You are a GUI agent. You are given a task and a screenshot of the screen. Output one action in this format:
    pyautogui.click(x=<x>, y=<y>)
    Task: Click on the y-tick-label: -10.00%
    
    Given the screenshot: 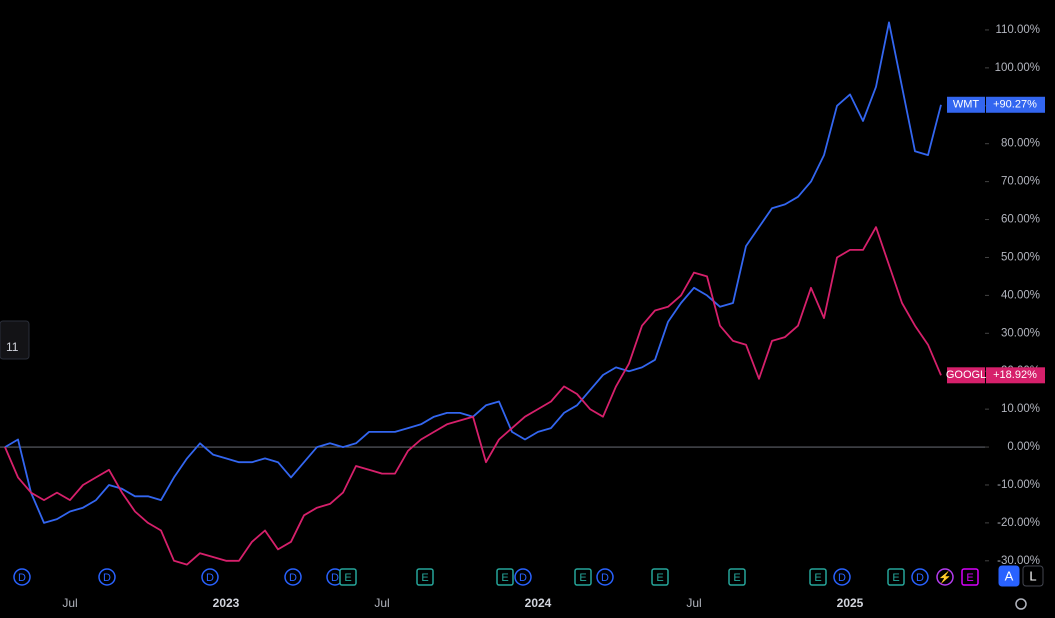 What is the action you would take?
    pyautogui.click(x=1018, y=485)
    